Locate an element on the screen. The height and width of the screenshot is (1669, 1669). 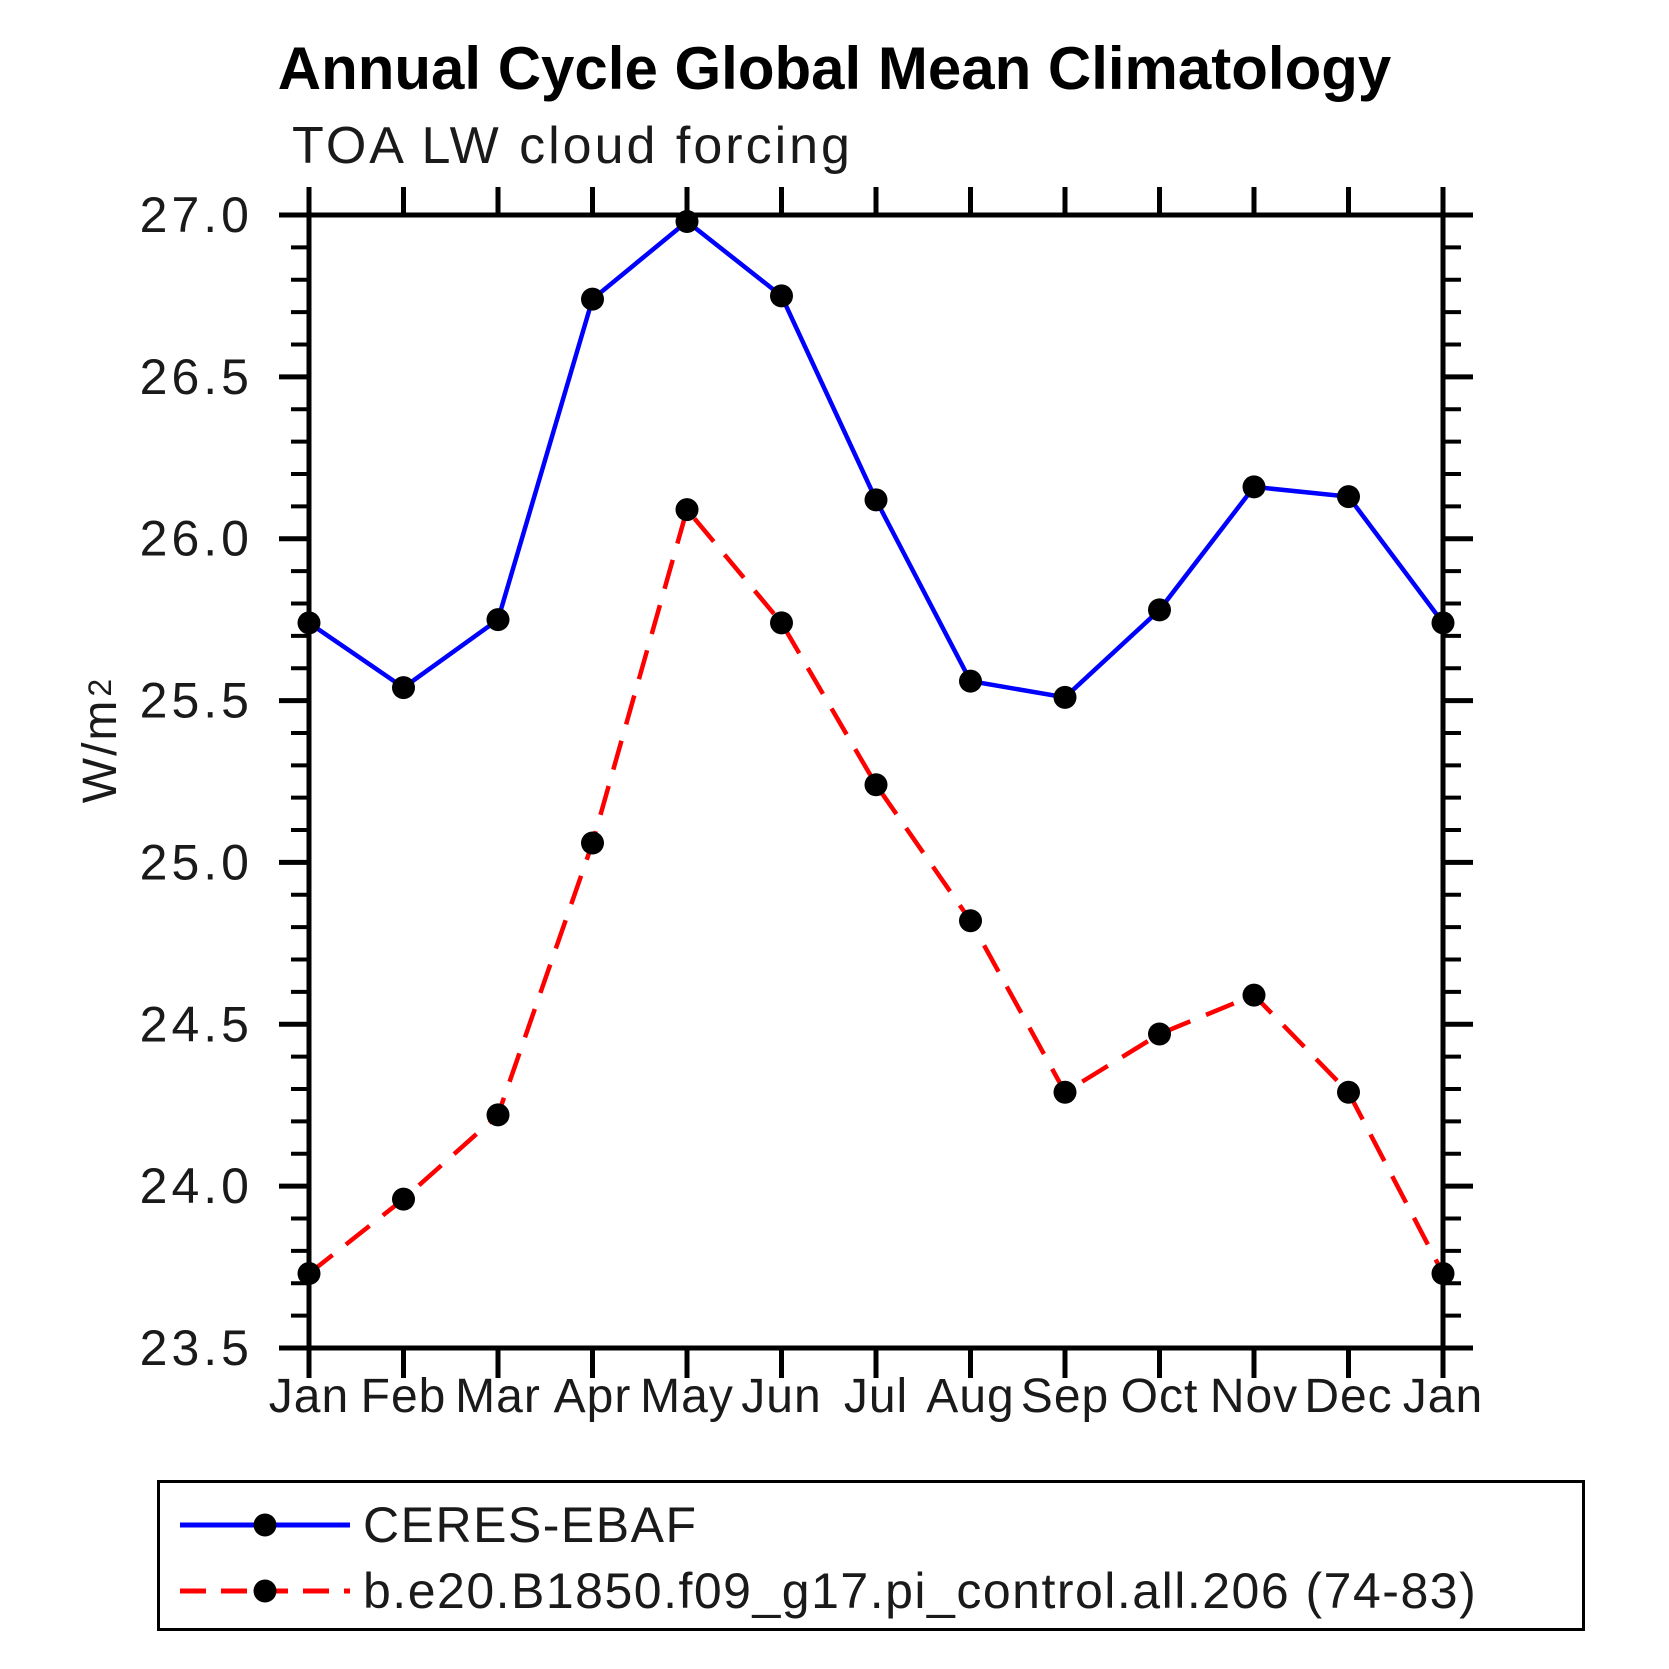
y-tick-label: 25.0 is located at coordinates (196, 862).